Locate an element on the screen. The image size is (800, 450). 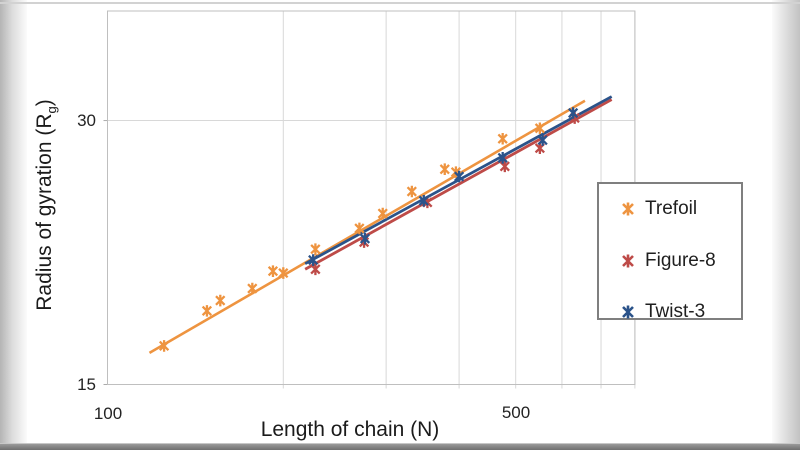
legend-label-trefoil: Trefoil is located at coordinates (671, 208).